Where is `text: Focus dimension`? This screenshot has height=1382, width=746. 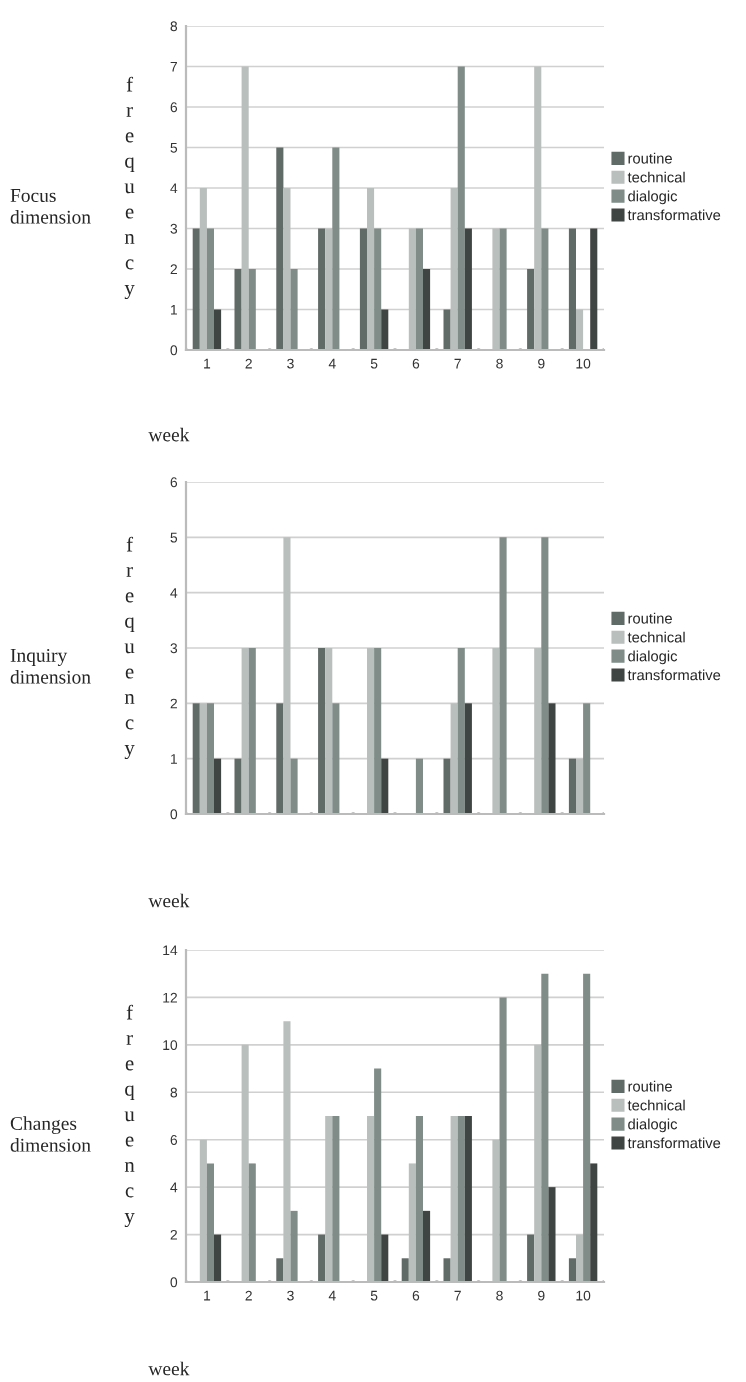
text: Focus dimension is located at coordinates (50, 206).